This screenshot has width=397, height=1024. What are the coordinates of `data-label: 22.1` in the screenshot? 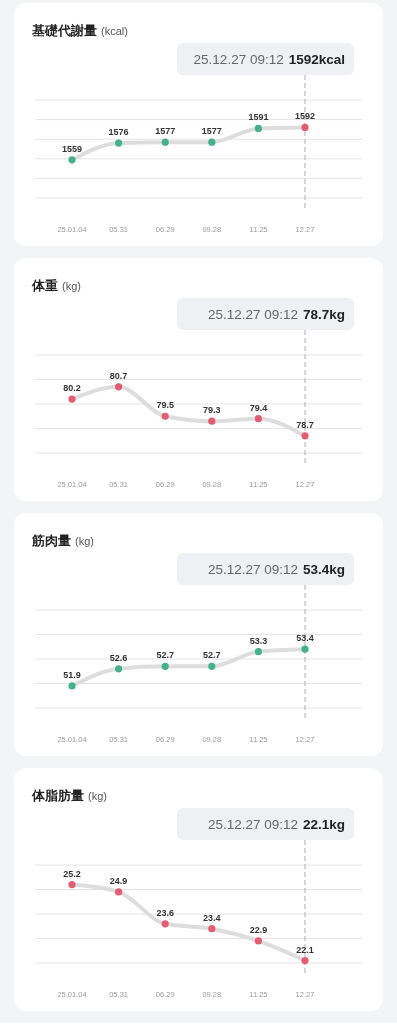 It's located at (305, 949).